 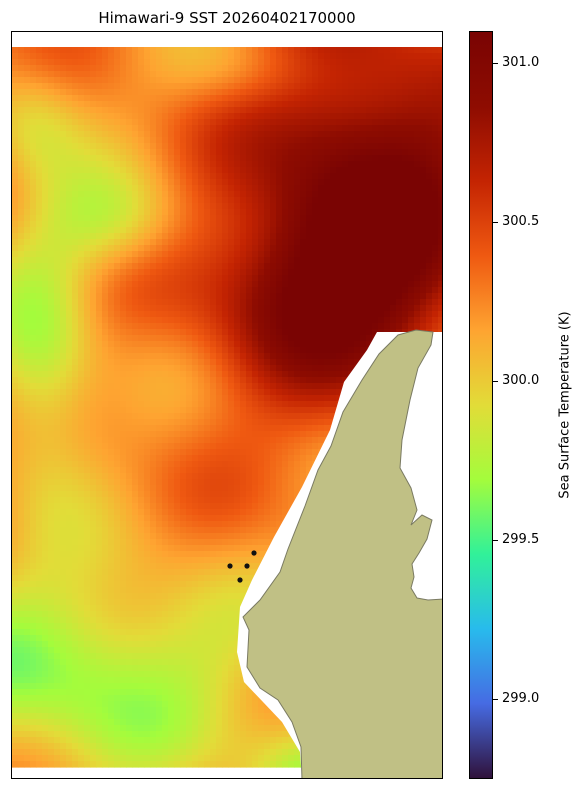 I want to click on map-title: Himawari-9 SST 20260402170000, so click(x=227, y=18).